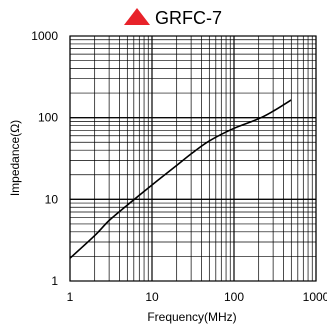 This screenshot has height=326, width=327. Describe the element at coordinates (44, 36) in the screenshot. I see `y-tick-label: 1000` at that location.